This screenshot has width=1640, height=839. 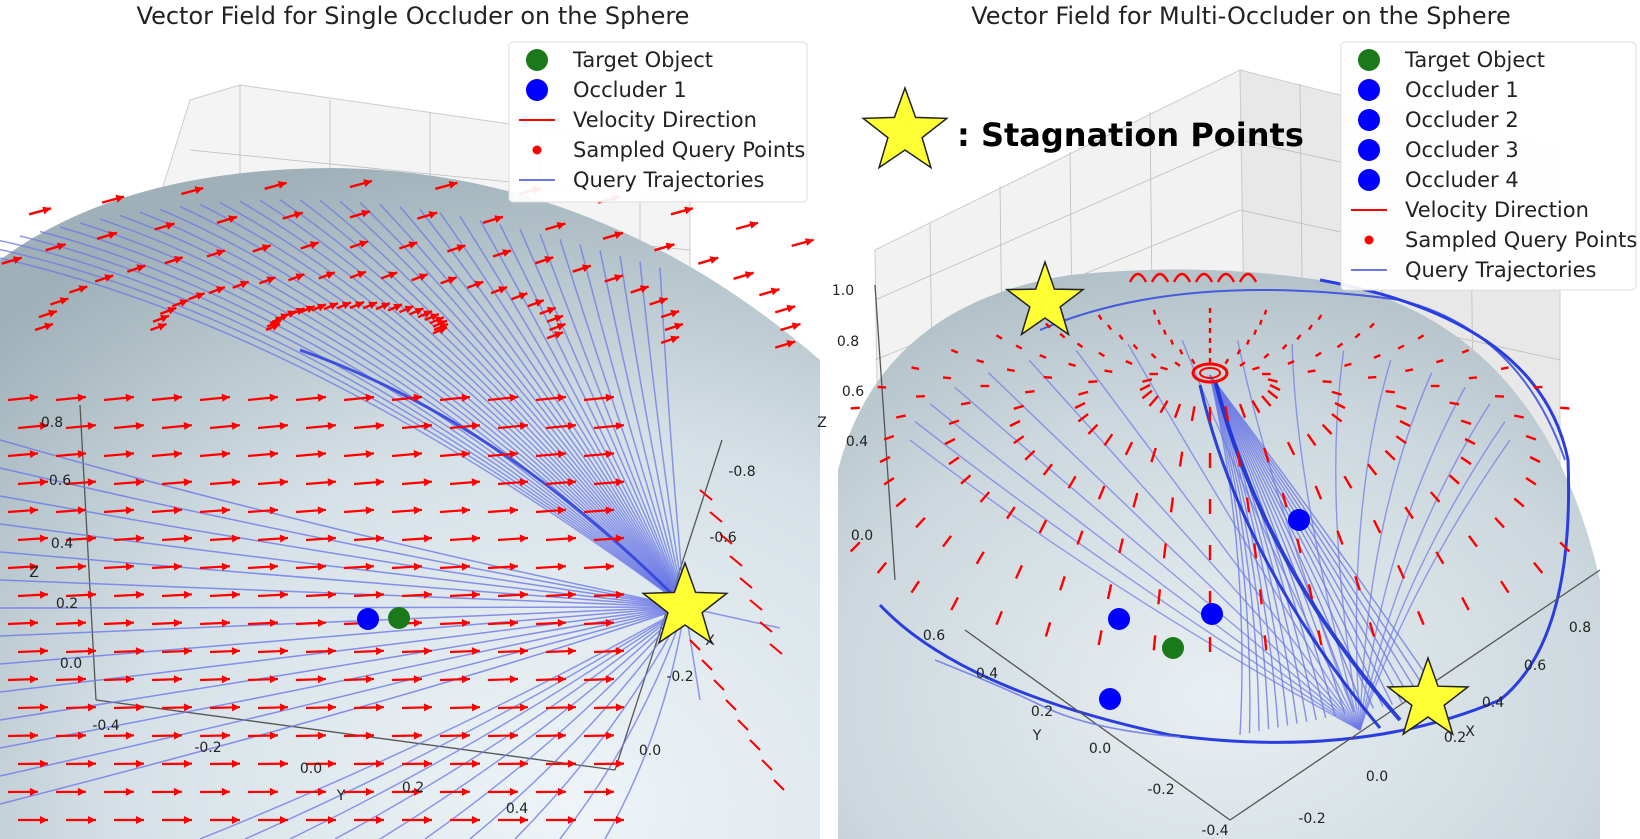 I want to click on left-tick-label: 0.4, so click(x=62, y=544).